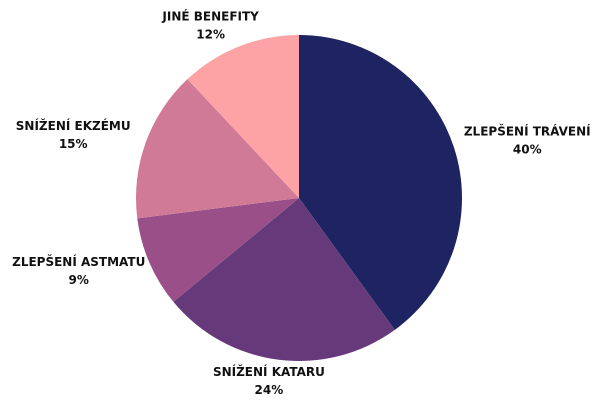  What do you see at coordinates (73, 125) in the screenshot?
I see `slice-label: SNÍŽENÍ EKZÉMU` at bounding box center [73, 125].